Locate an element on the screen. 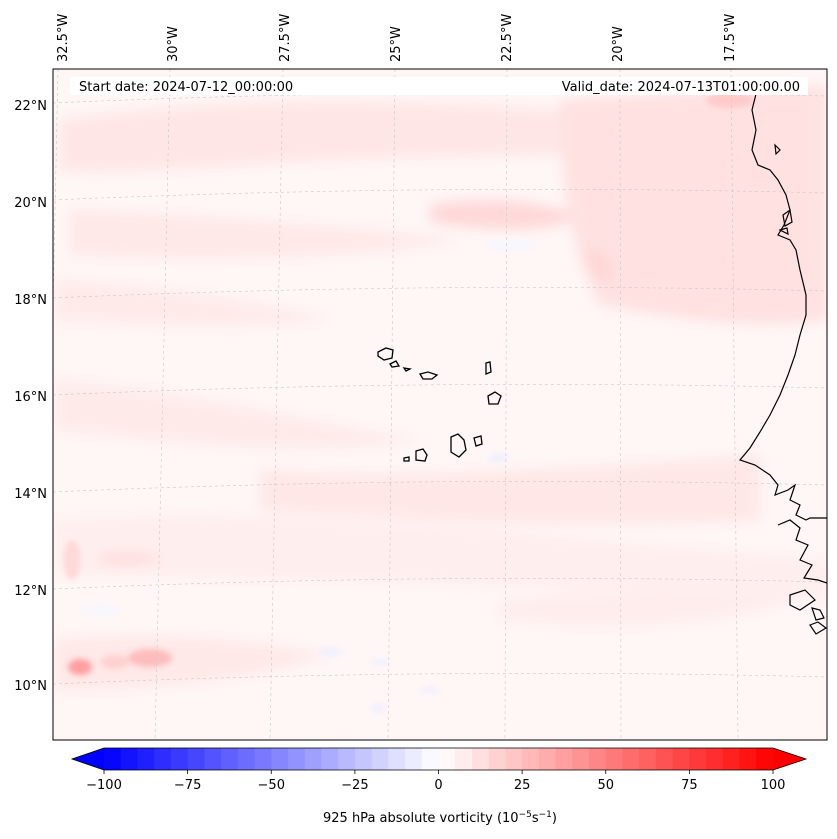 This screenshot has height=839, width=837. lon-label: 25°W is located at coordinates (396, 44).